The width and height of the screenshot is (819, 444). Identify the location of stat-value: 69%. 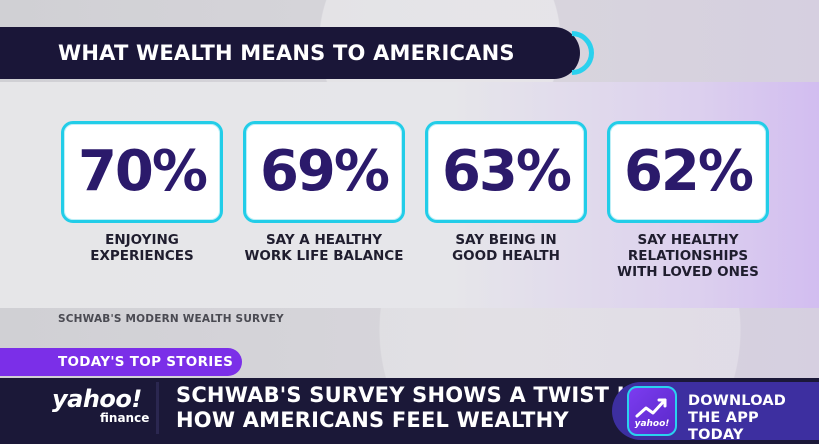
(324, 171).